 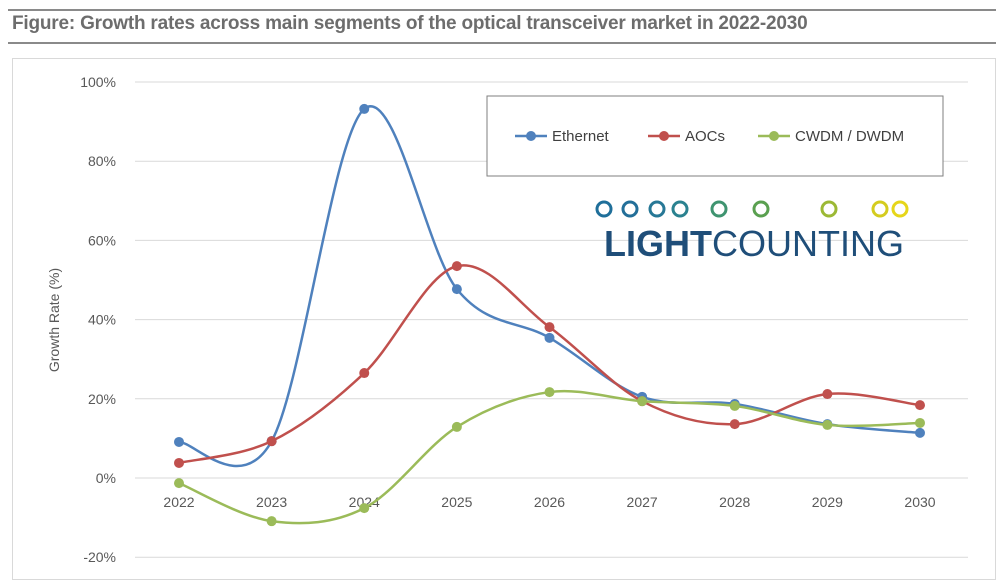 What do you see at coordinates (502, 10) in the screenshot?
I see `top-rule` at bounding box center [502, 10].